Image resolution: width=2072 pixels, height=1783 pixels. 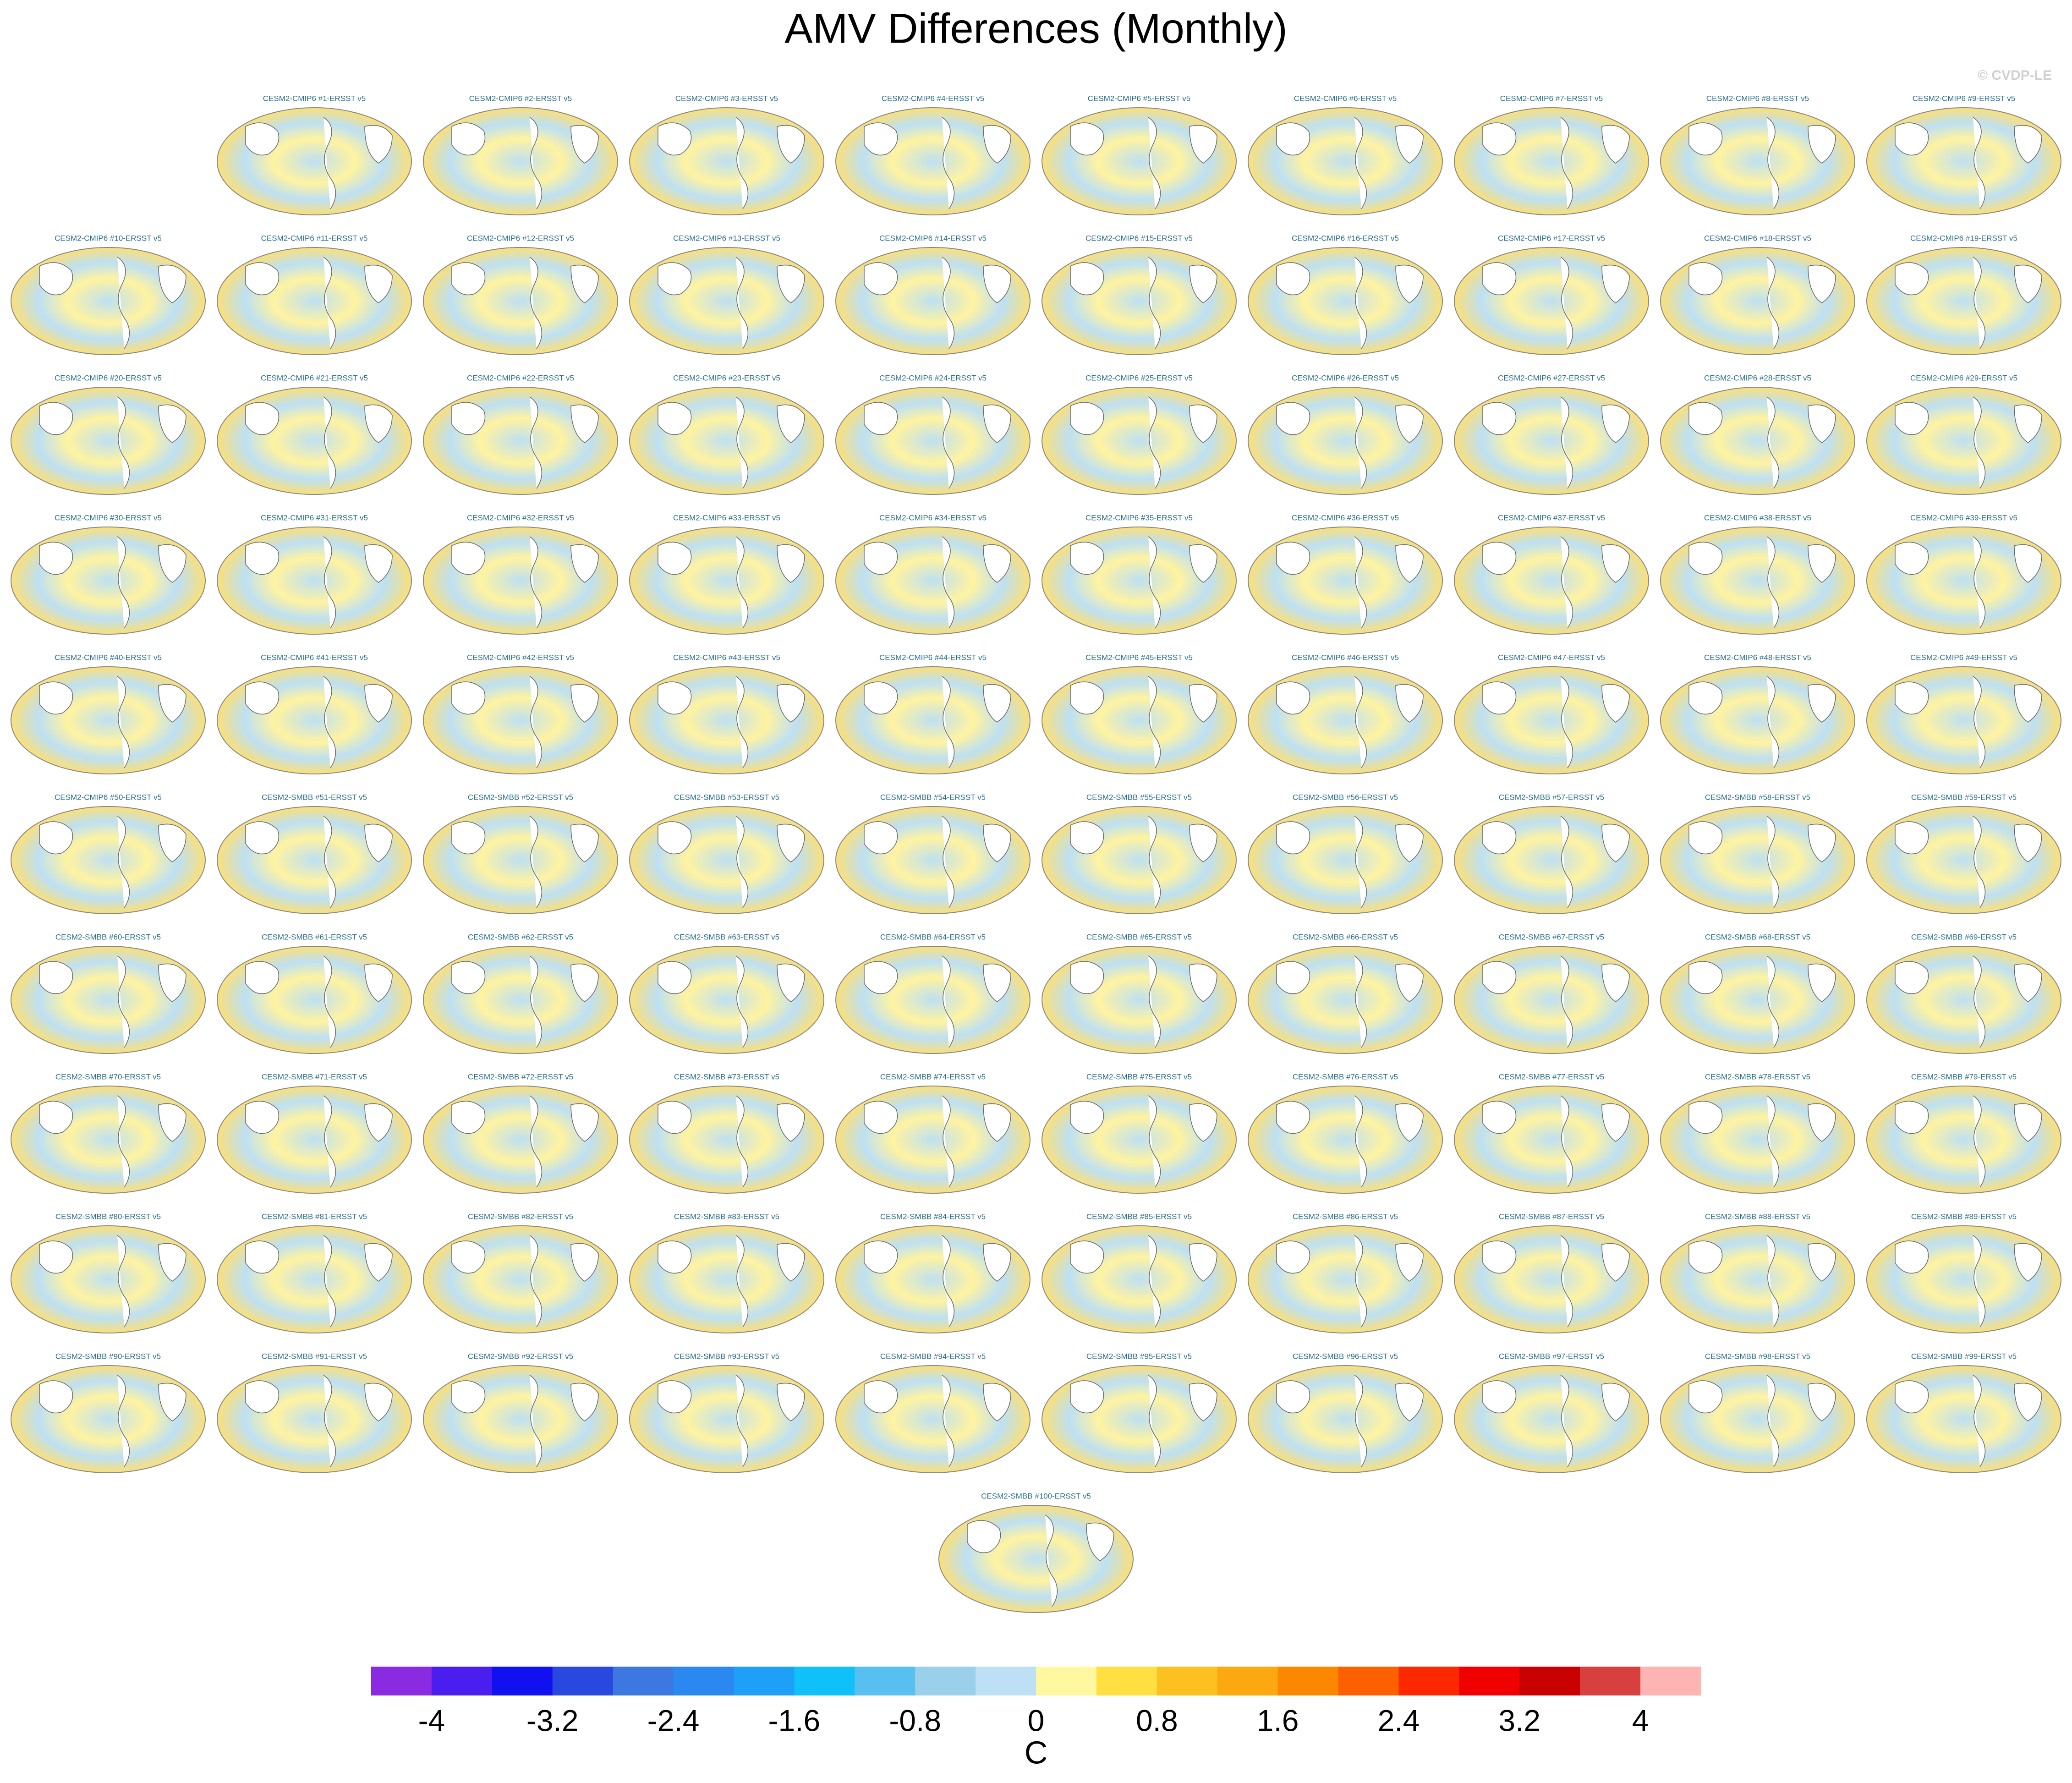 What do you see at coordinates (794, 1720) in the screenshot?
I see `colorbar-tick-label: -1.6` at bounding box center [794, 1720].